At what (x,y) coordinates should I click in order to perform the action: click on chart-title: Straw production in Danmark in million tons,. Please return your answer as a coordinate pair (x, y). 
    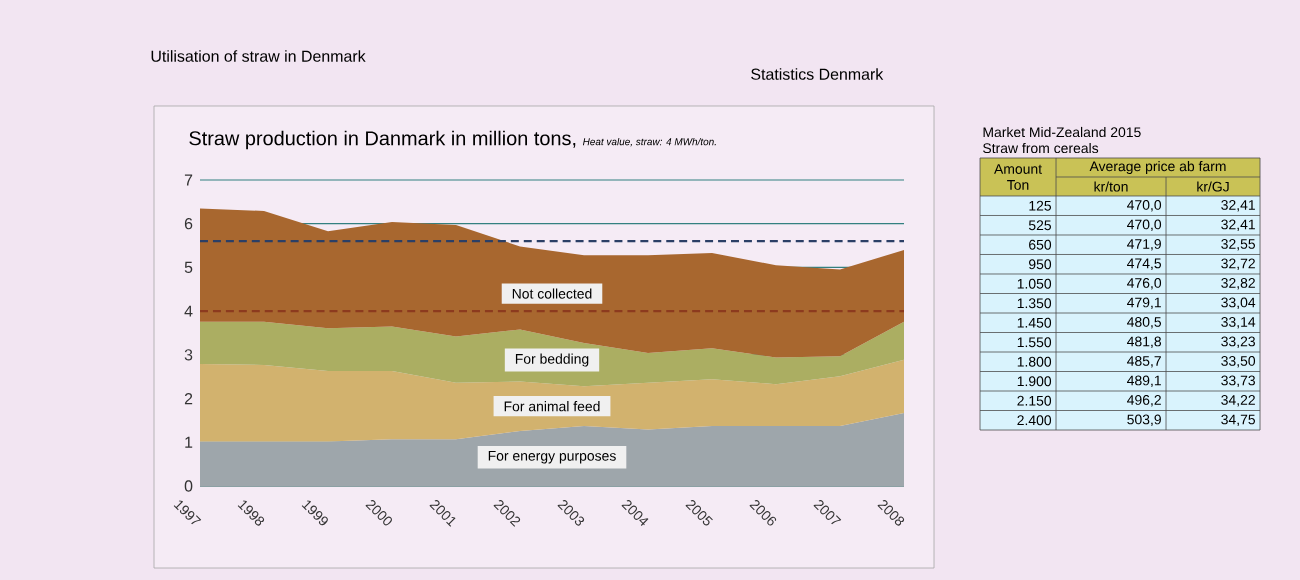
    Looking at the image, I should click on (382, 140).